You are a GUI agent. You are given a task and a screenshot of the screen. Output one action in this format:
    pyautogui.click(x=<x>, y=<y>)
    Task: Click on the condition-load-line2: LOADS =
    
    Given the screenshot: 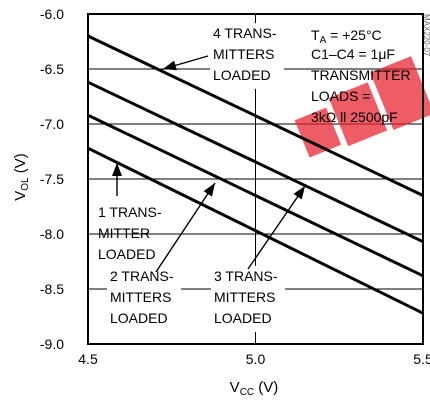 What is the action you would take?
    pyautogui.click(x=341, y=96)
    